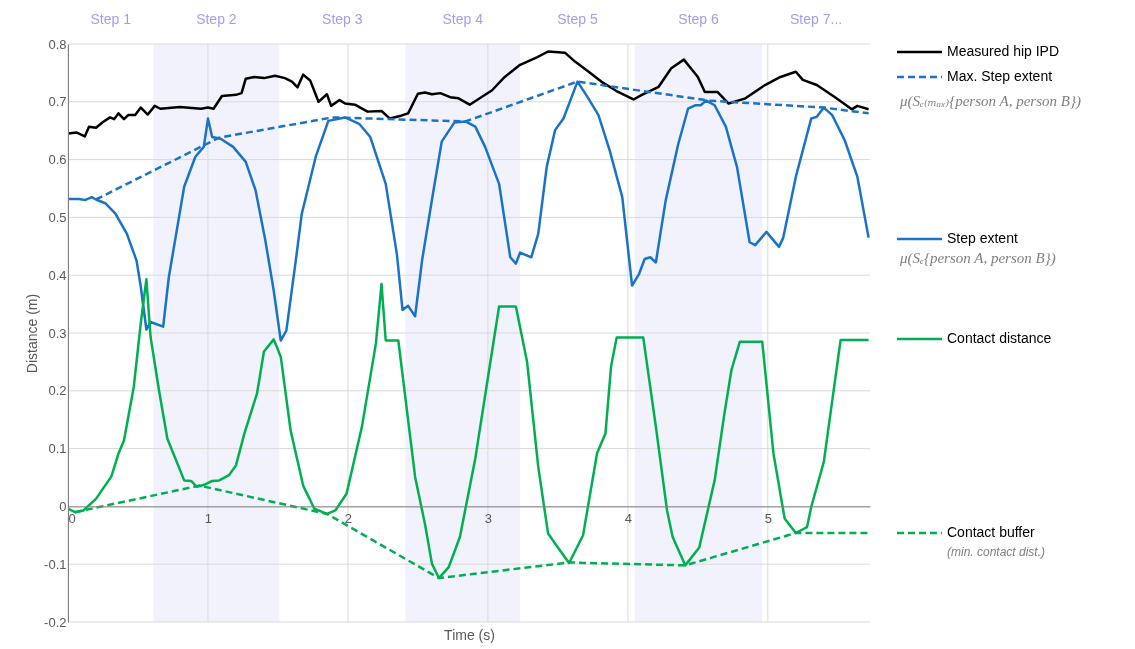  What do you see at coordinates (768, 518) in the screenshot?
I see `x-tick-label: 5` at bounding box center [768, 518].